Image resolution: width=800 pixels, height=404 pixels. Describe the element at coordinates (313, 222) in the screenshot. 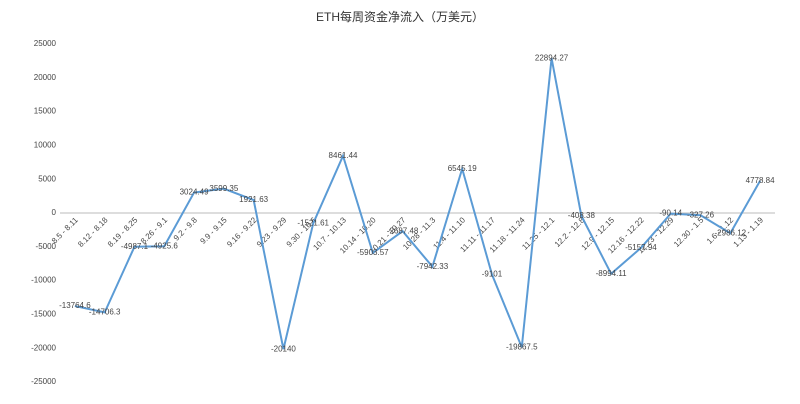

I see `data-label: -1521.61` at that location.